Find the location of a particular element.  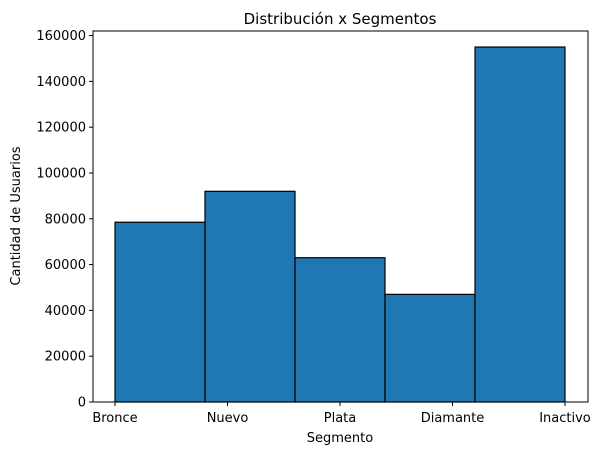

y-tick-label: 60000 is located at coordinates (65, 265).